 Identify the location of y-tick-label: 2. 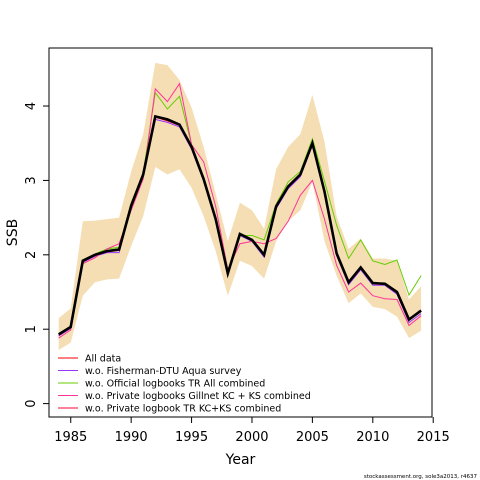
(31, 255).